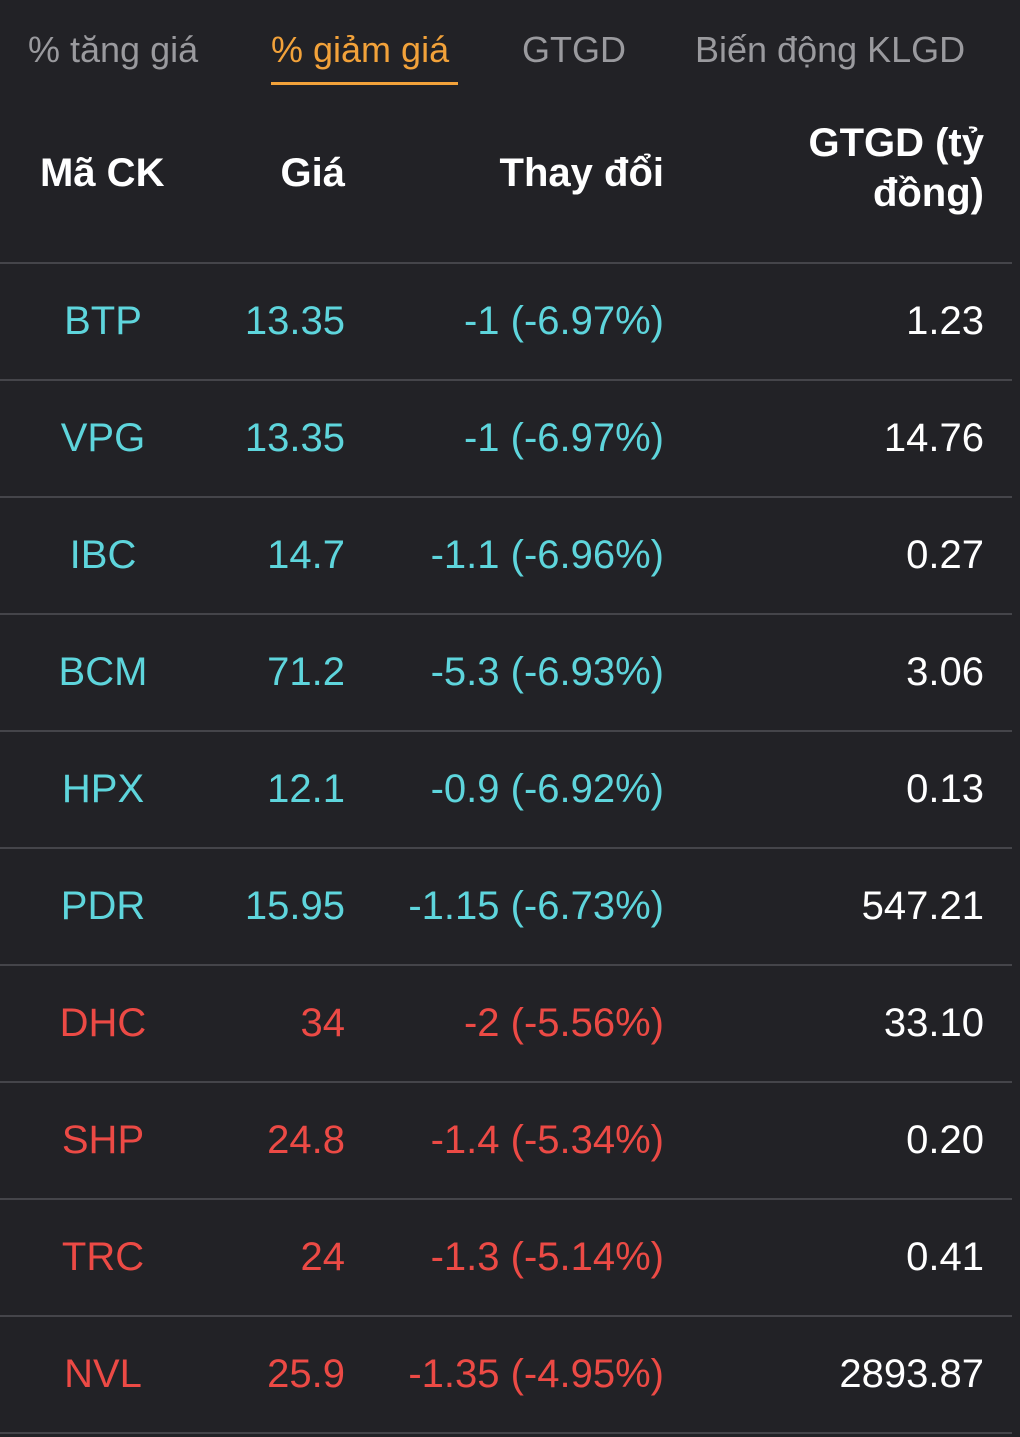  I want to click on trading-value: 0.20, so click(945, 1140).